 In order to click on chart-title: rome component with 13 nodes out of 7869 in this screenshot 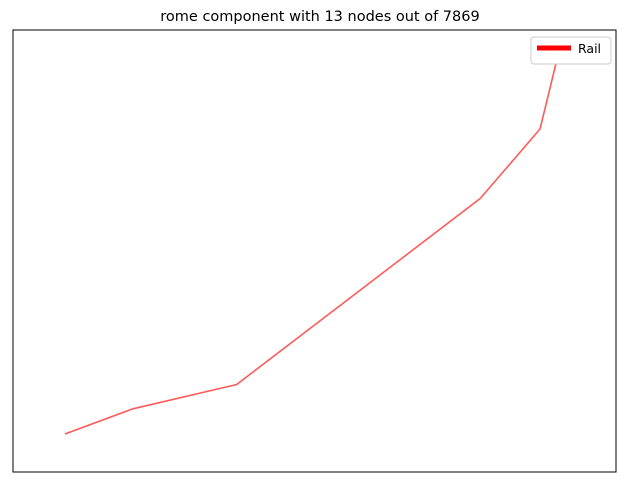, I will do `click(319, 17)`.